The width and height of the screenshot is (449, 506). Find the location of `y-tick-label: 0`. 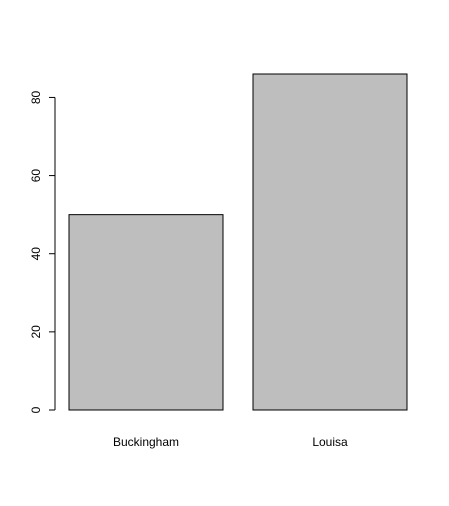

y-tick-label: 0 is located at coordinates (36, 409).